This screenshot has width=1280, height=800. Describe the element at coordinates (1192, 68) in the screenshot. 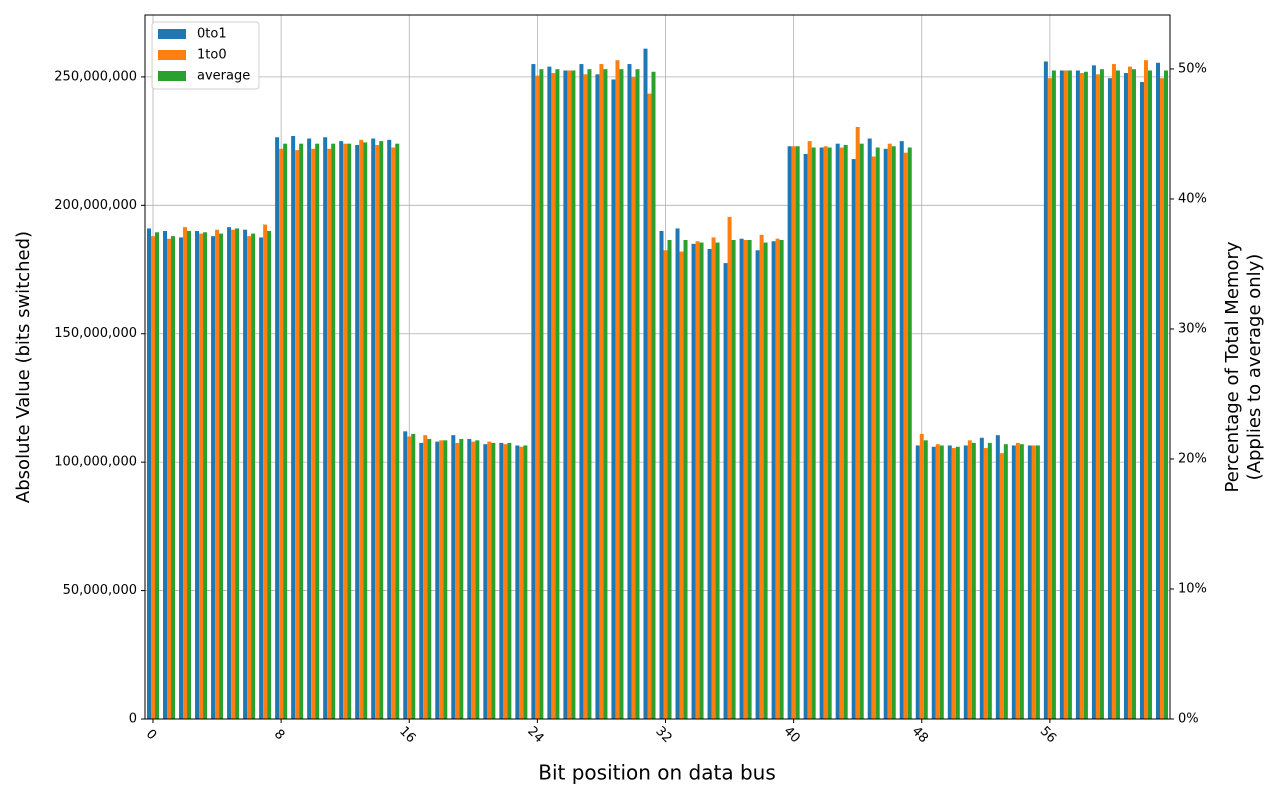

I see `y2-tick-label: 50%` at that location.